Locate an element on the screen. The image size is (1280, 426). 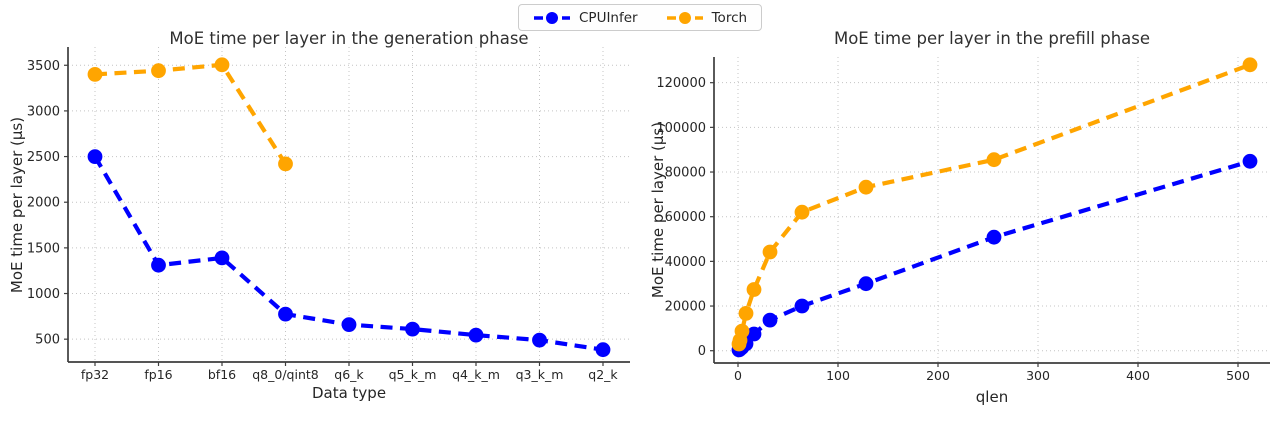
xtick-label: fp32 is located at coordinates (95, 374).